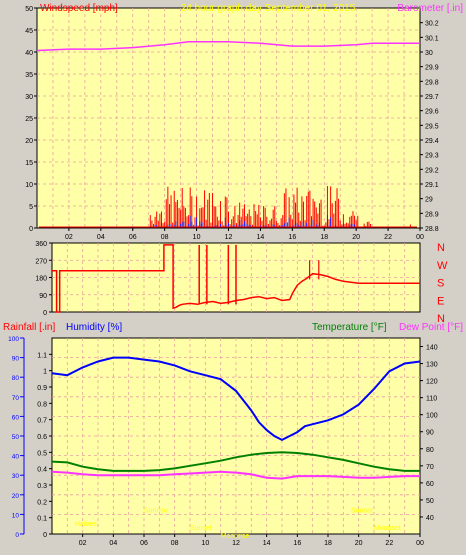 This screenshot has width=466, height=555. What do you see at coordinates (101, 237) in the screenshot?
I see `x-tick-label: 04` at bounding box center [101, 237].